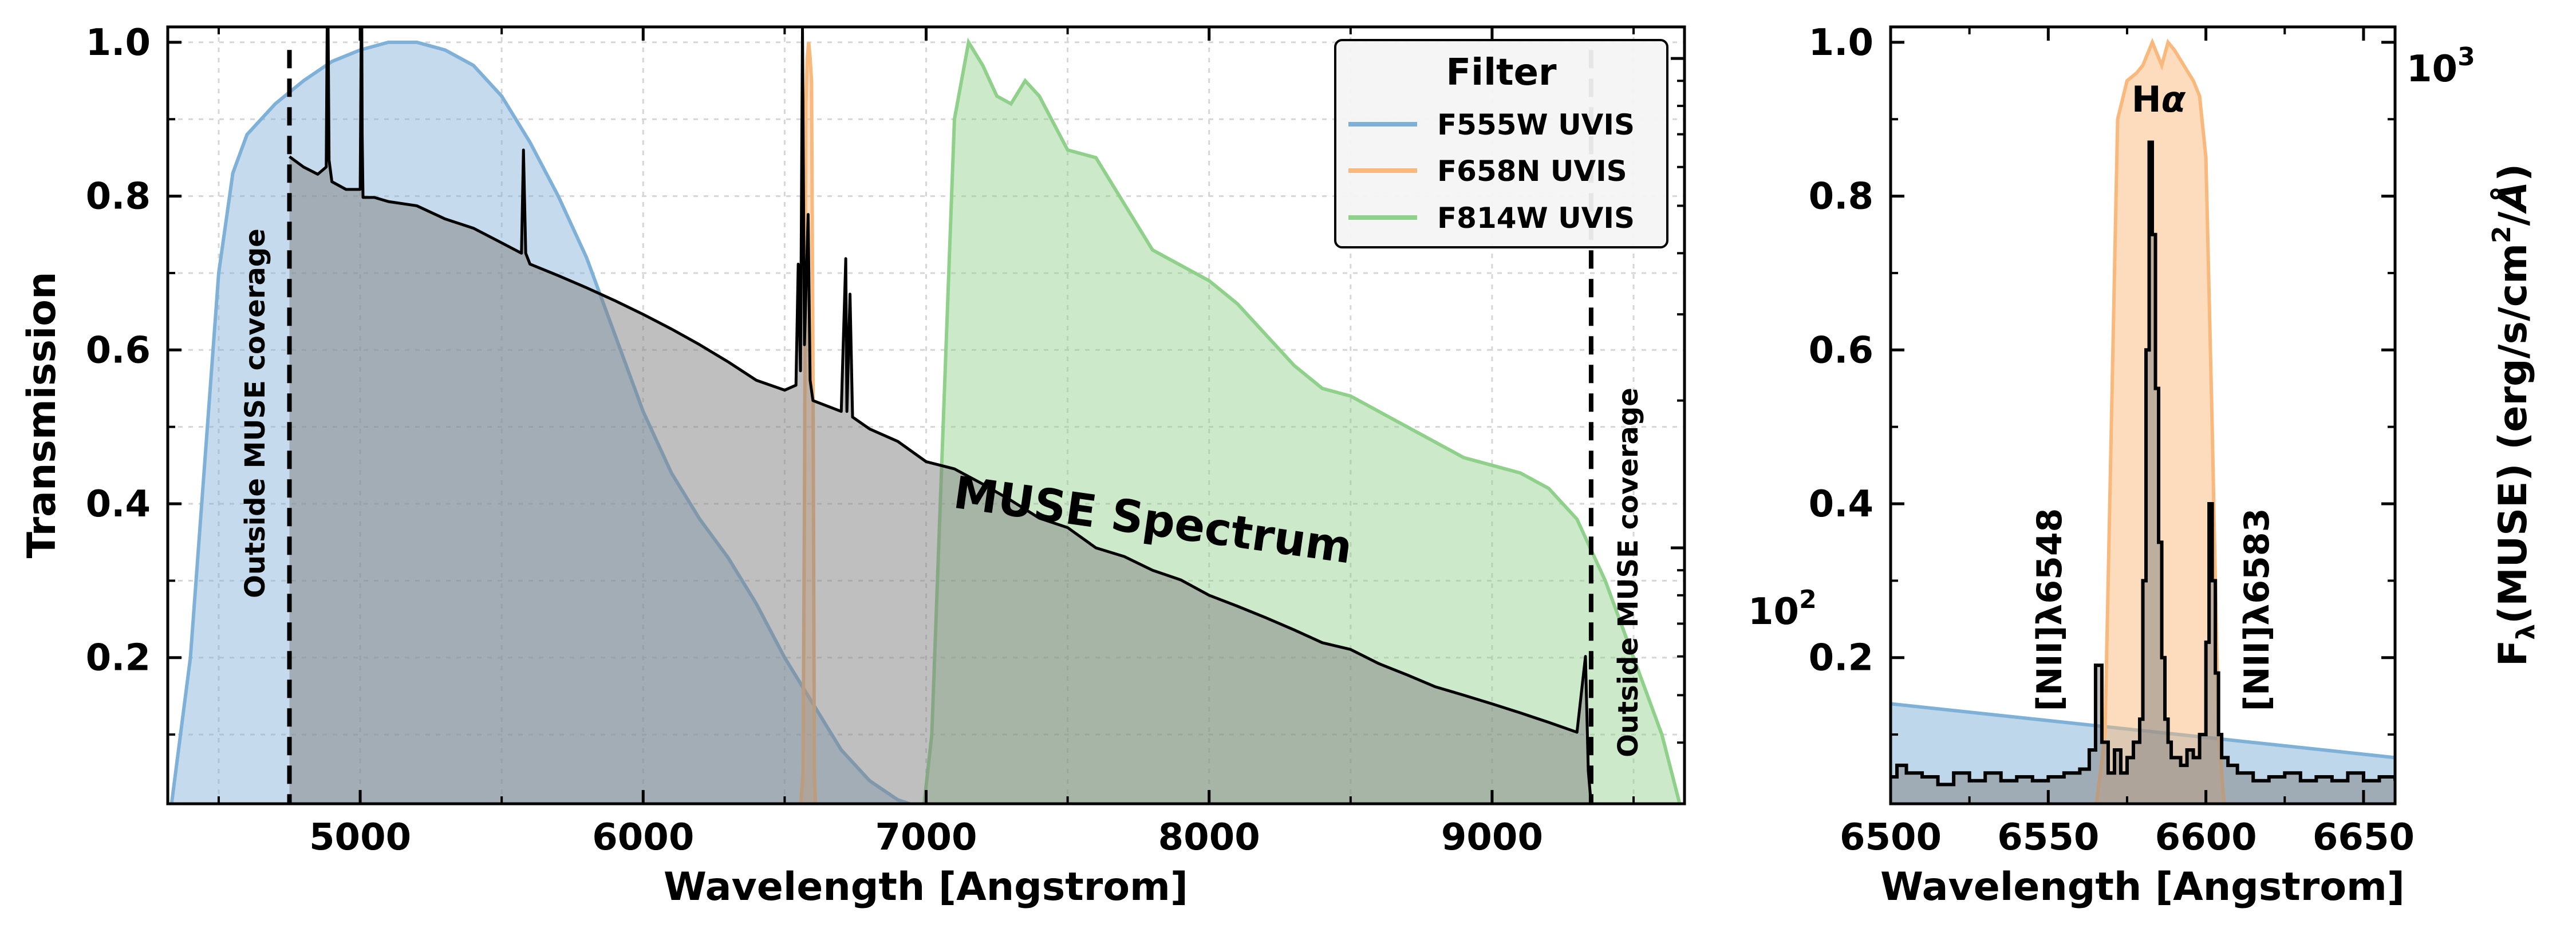 The height and width of the screenshot is (936, 2576). What do you see at coordinates (1532, 171) in the screenshot?
I see `legend-entry-f658n: F658N UVIS` at bounding box center [1532, 171].